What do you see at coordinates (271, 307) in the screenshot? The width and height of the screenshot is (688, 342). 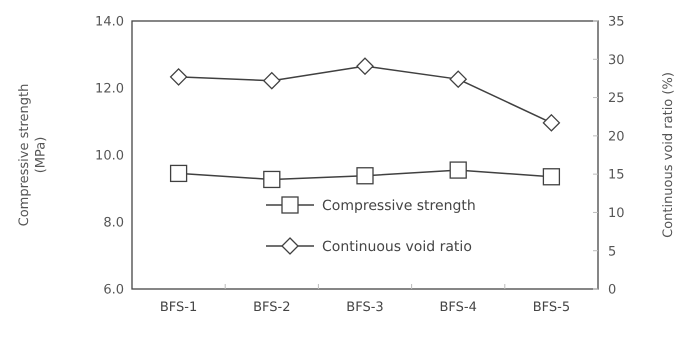 I see `x-tick-label: BFS-2` at bounding box center [271, 307].